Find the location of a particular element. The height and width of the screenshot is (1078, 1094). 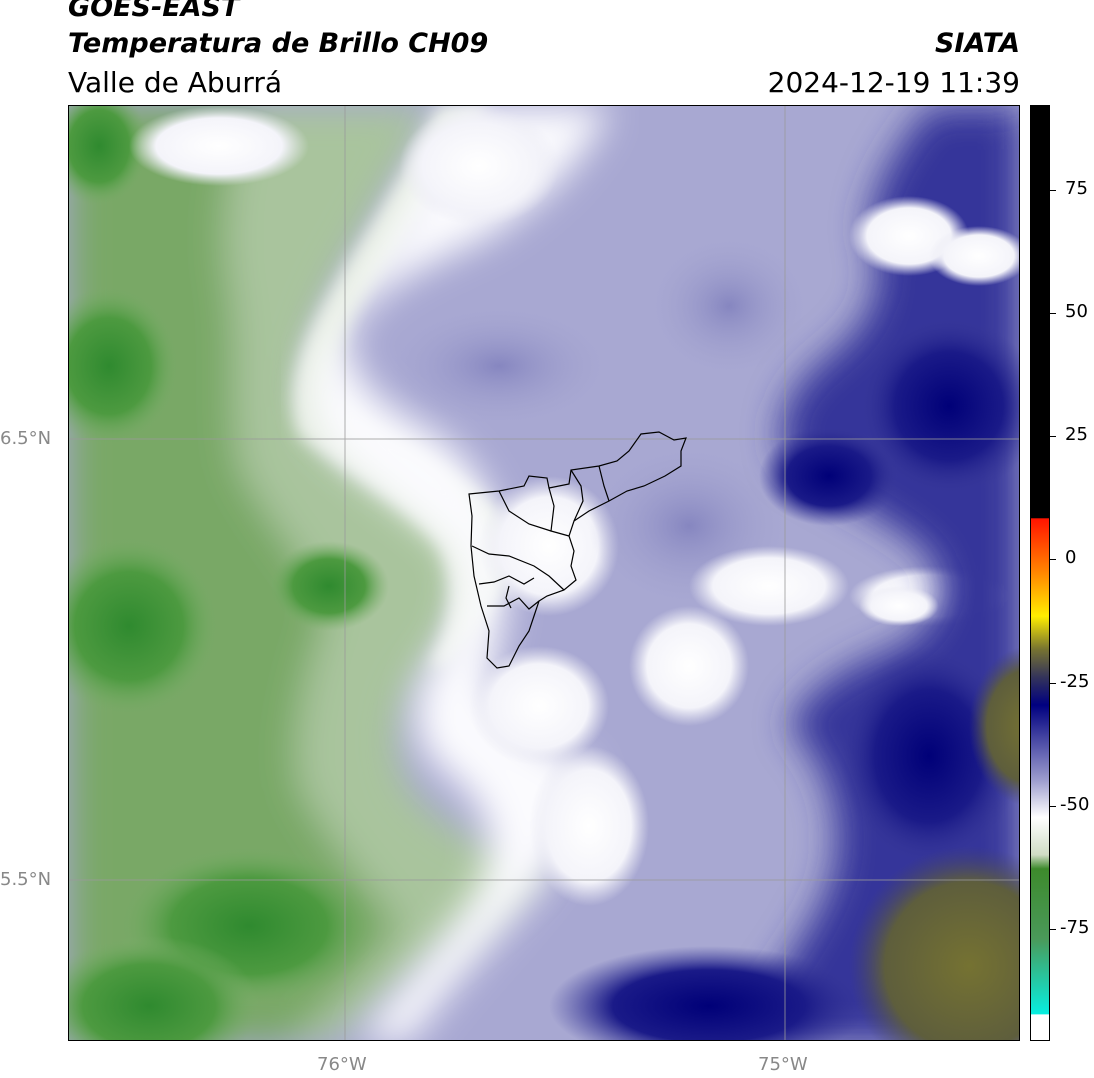

colorbar-label-0: 0 is located at coordinates (1071, 557).